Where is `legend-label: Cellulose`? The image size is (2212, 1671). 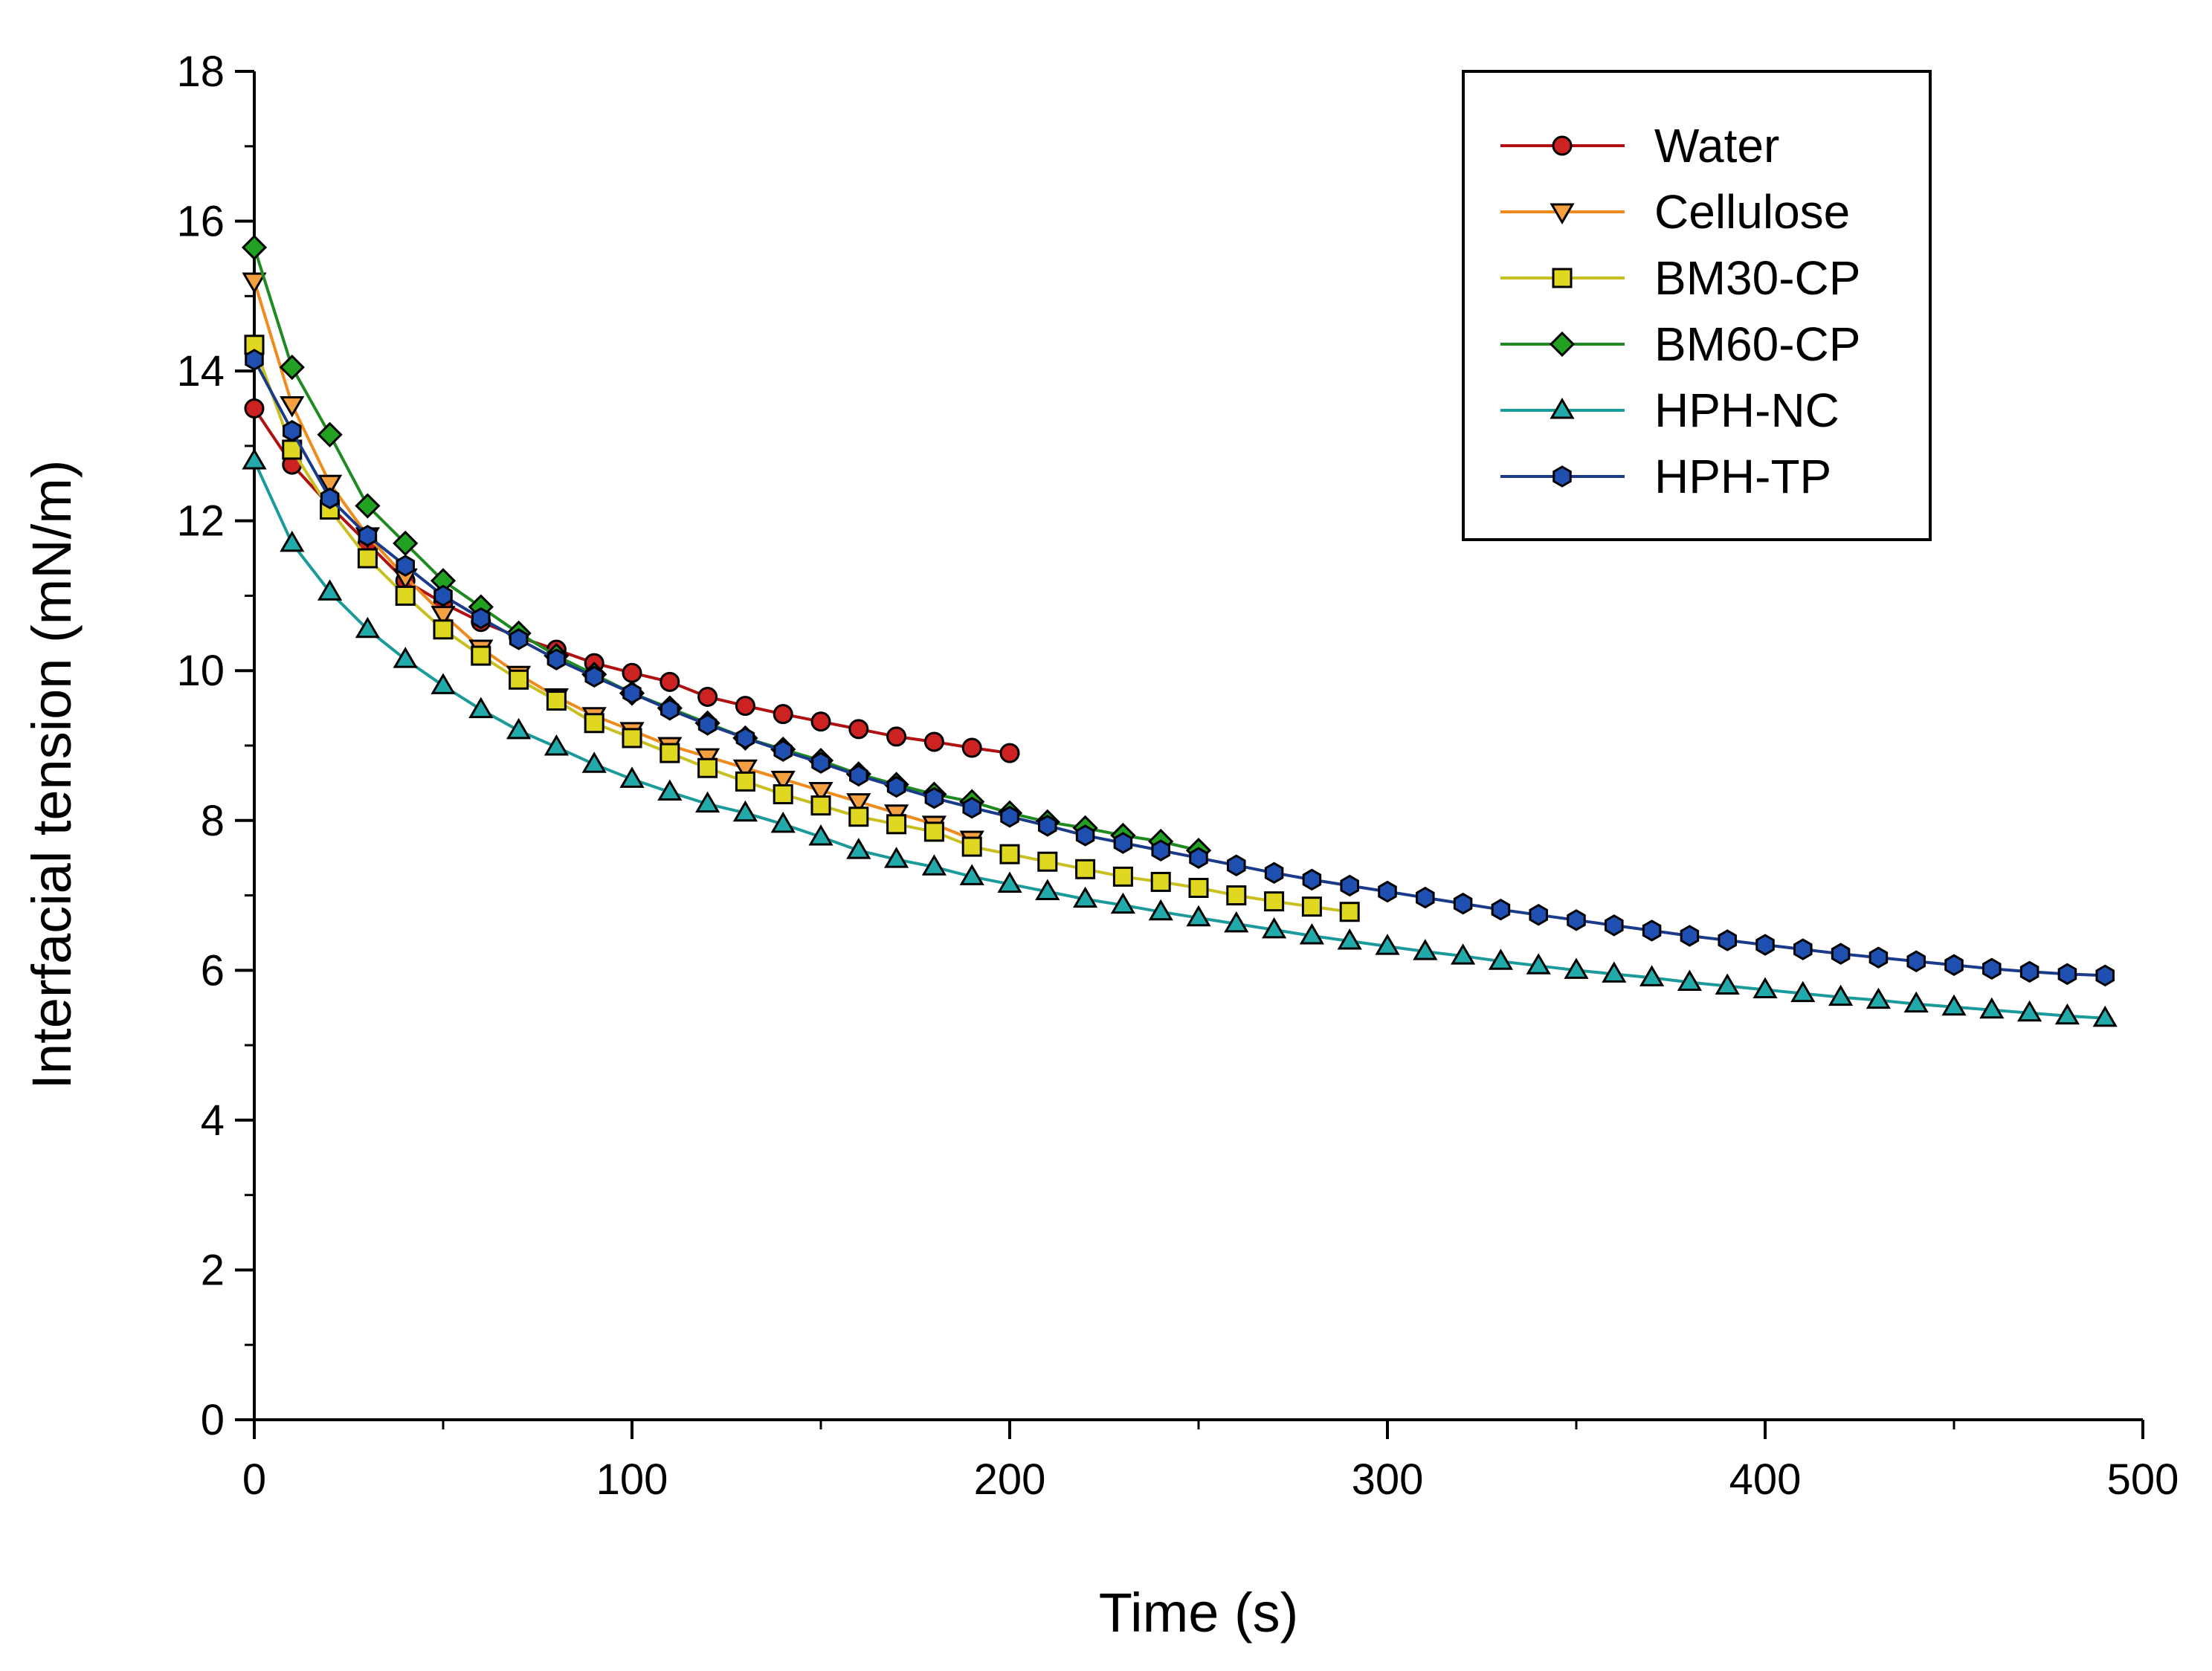 legend-label: Cellulose is located at coordinates (1752, 212).